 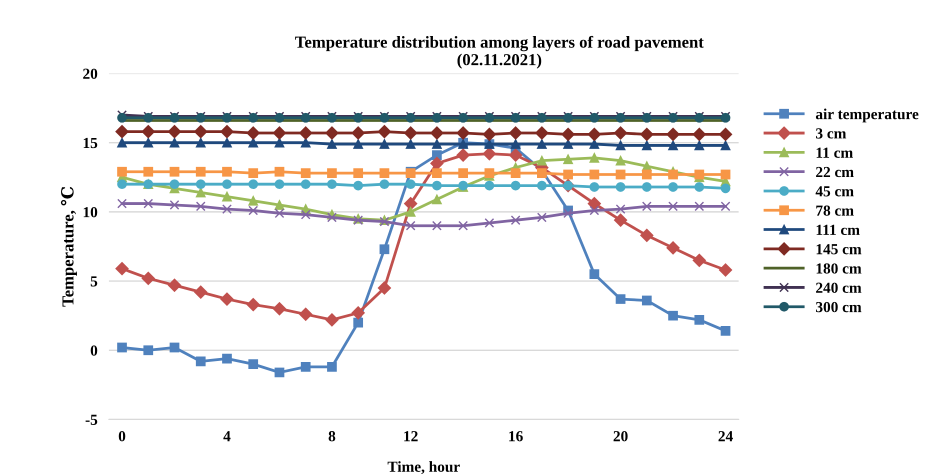 I want to click on x-tick-label: 4, so click(x=227, y=436).